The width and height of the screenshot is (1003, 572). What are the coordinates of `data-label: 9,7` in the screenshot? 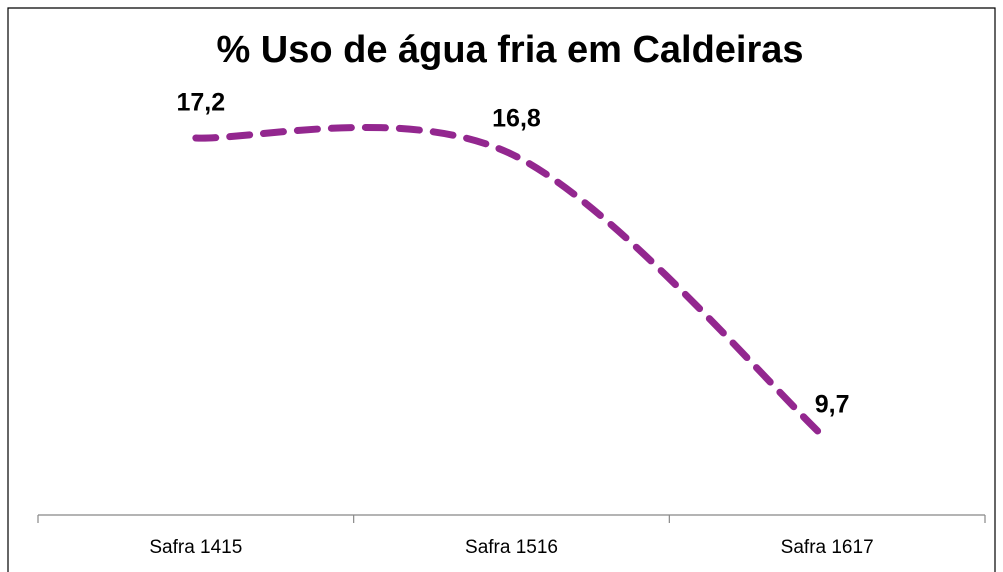 It's located at (832, 405).